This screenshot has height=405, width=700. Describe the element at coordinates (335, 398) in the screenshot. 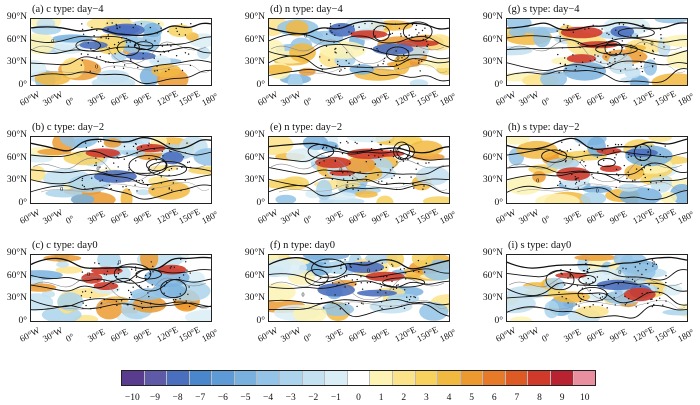

I see `colorbar-tick-label: −1` at that location.